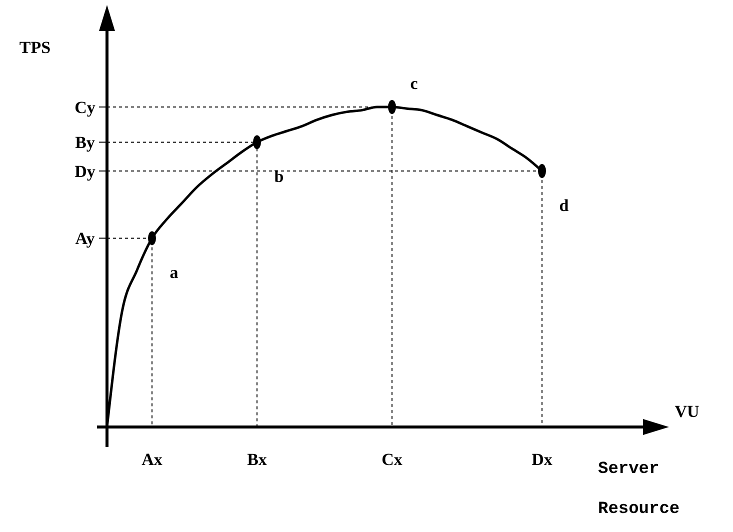  I want to click on y-axis-title: TPS, so click(35, 47).